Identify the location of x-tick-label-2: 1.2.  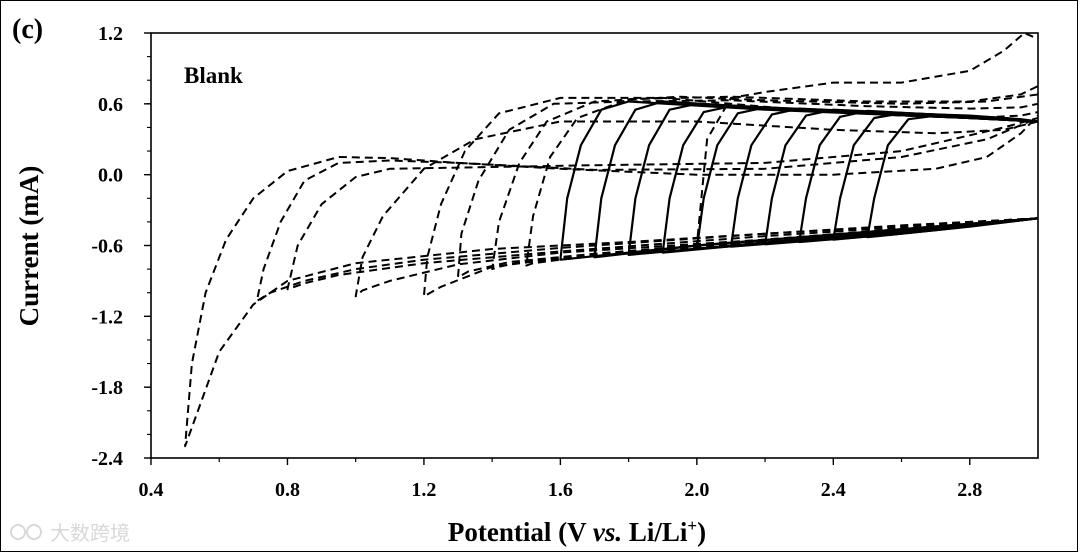
(423, 490).